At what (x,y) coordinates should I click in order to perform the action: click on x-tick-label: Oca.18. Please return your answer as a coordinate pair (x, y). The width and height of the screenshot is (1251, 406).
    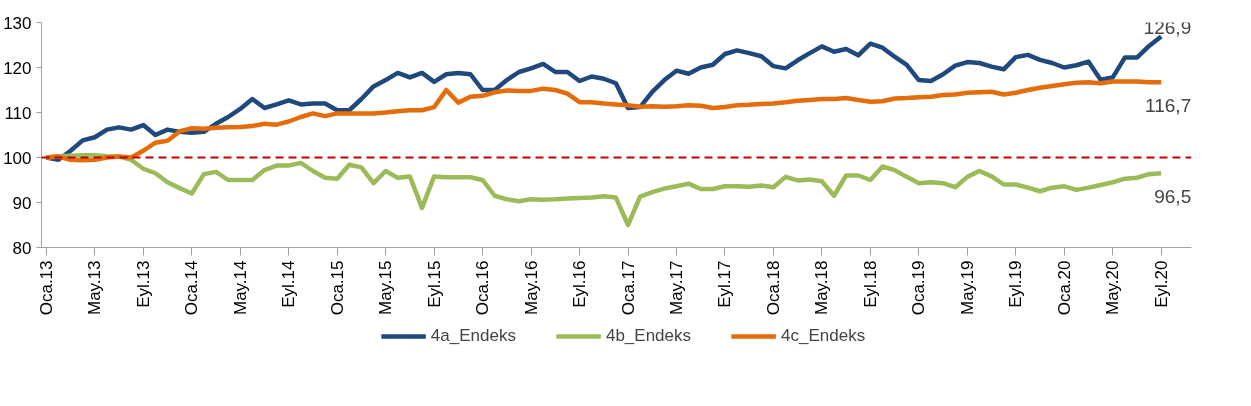
    Looking at the image, I should click on (773, 288).